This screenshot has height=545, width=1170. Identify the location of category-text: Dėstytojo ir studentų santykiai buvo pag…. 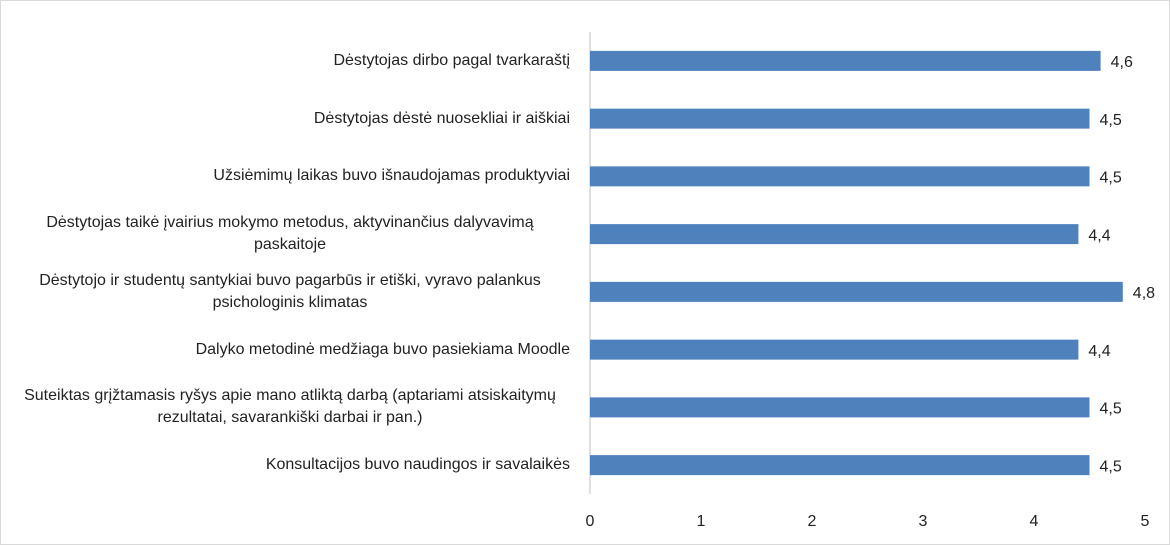
(290, 291).